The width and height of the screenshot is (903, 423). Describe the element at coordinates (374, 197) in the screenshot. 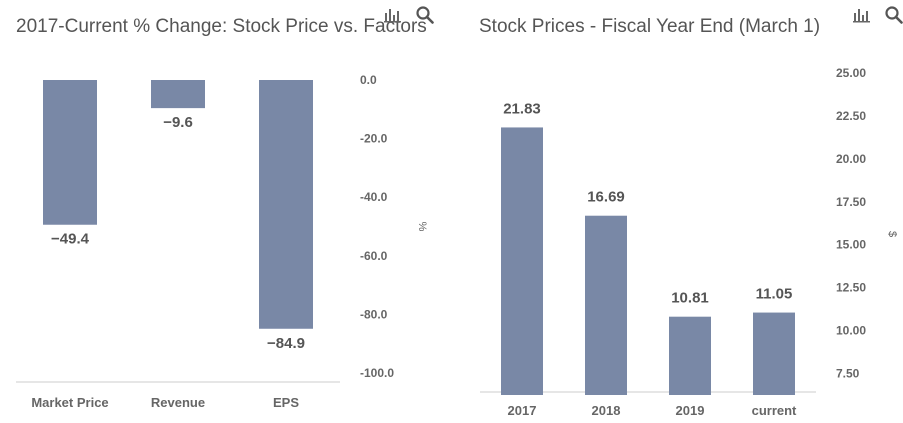

I see `y-tick-label: -40.0` at that location.